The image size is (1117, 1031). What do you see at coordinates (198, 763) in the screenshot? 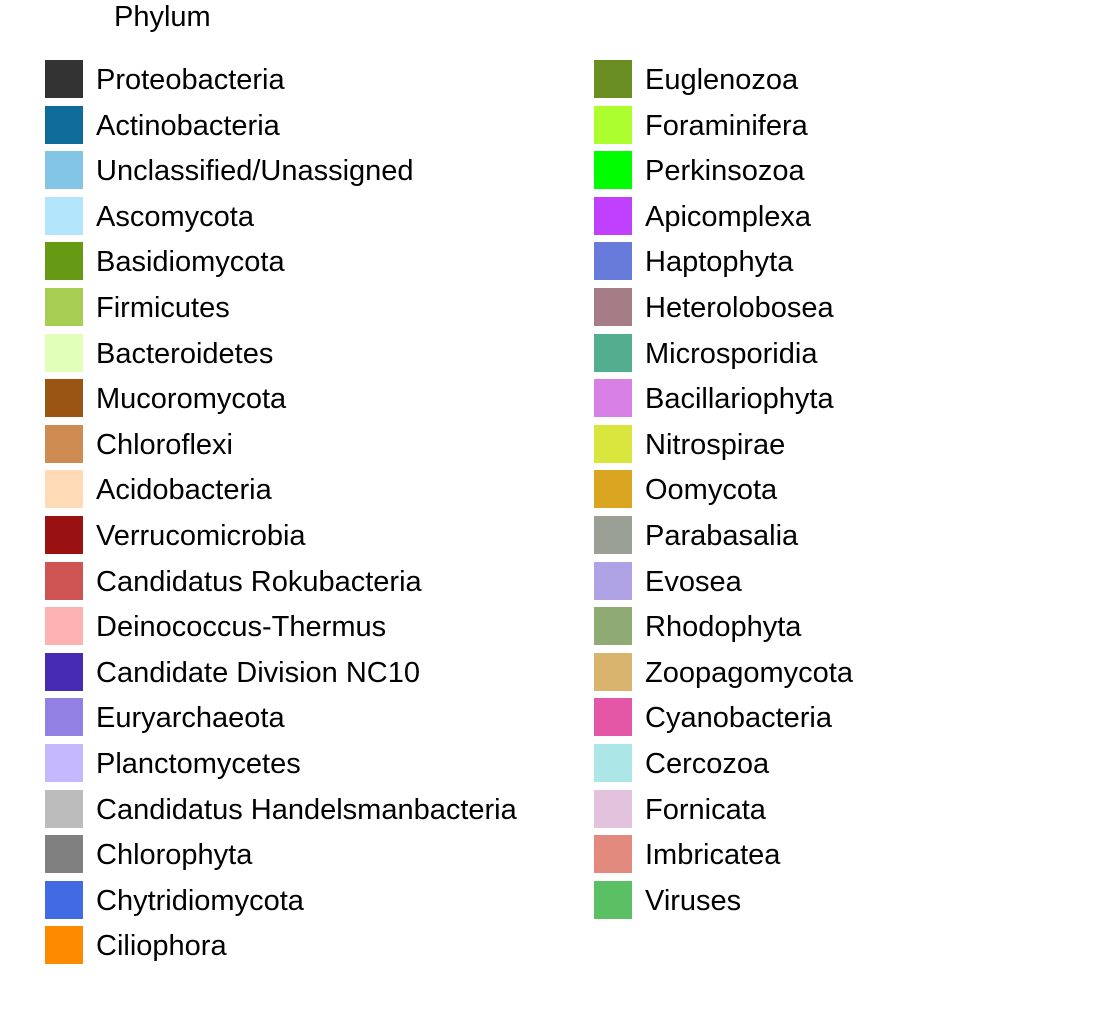
I see `legend-label: Planctomycetes` at bounding box center [198, 763].